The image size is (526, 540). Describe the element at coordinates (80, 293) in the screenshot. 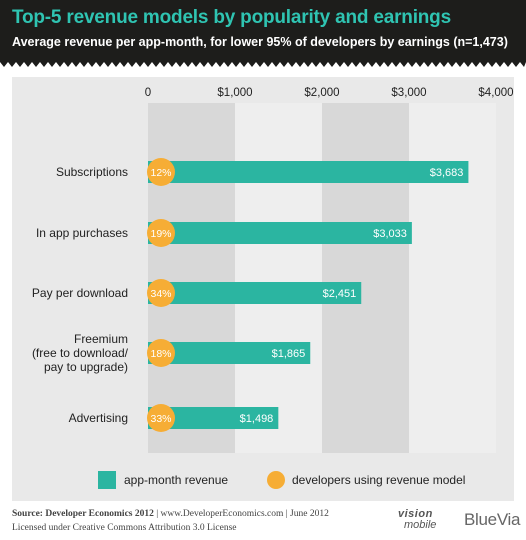

I see `category-label-2: Pay per download` at that location.